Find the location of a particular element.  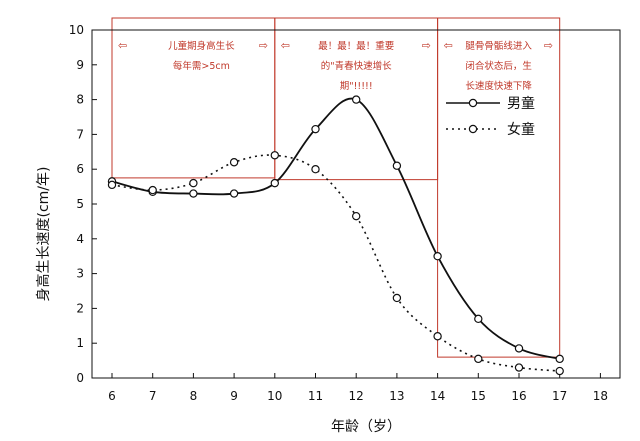

x-tick-label: 16 is located at coordinates (518, 396).